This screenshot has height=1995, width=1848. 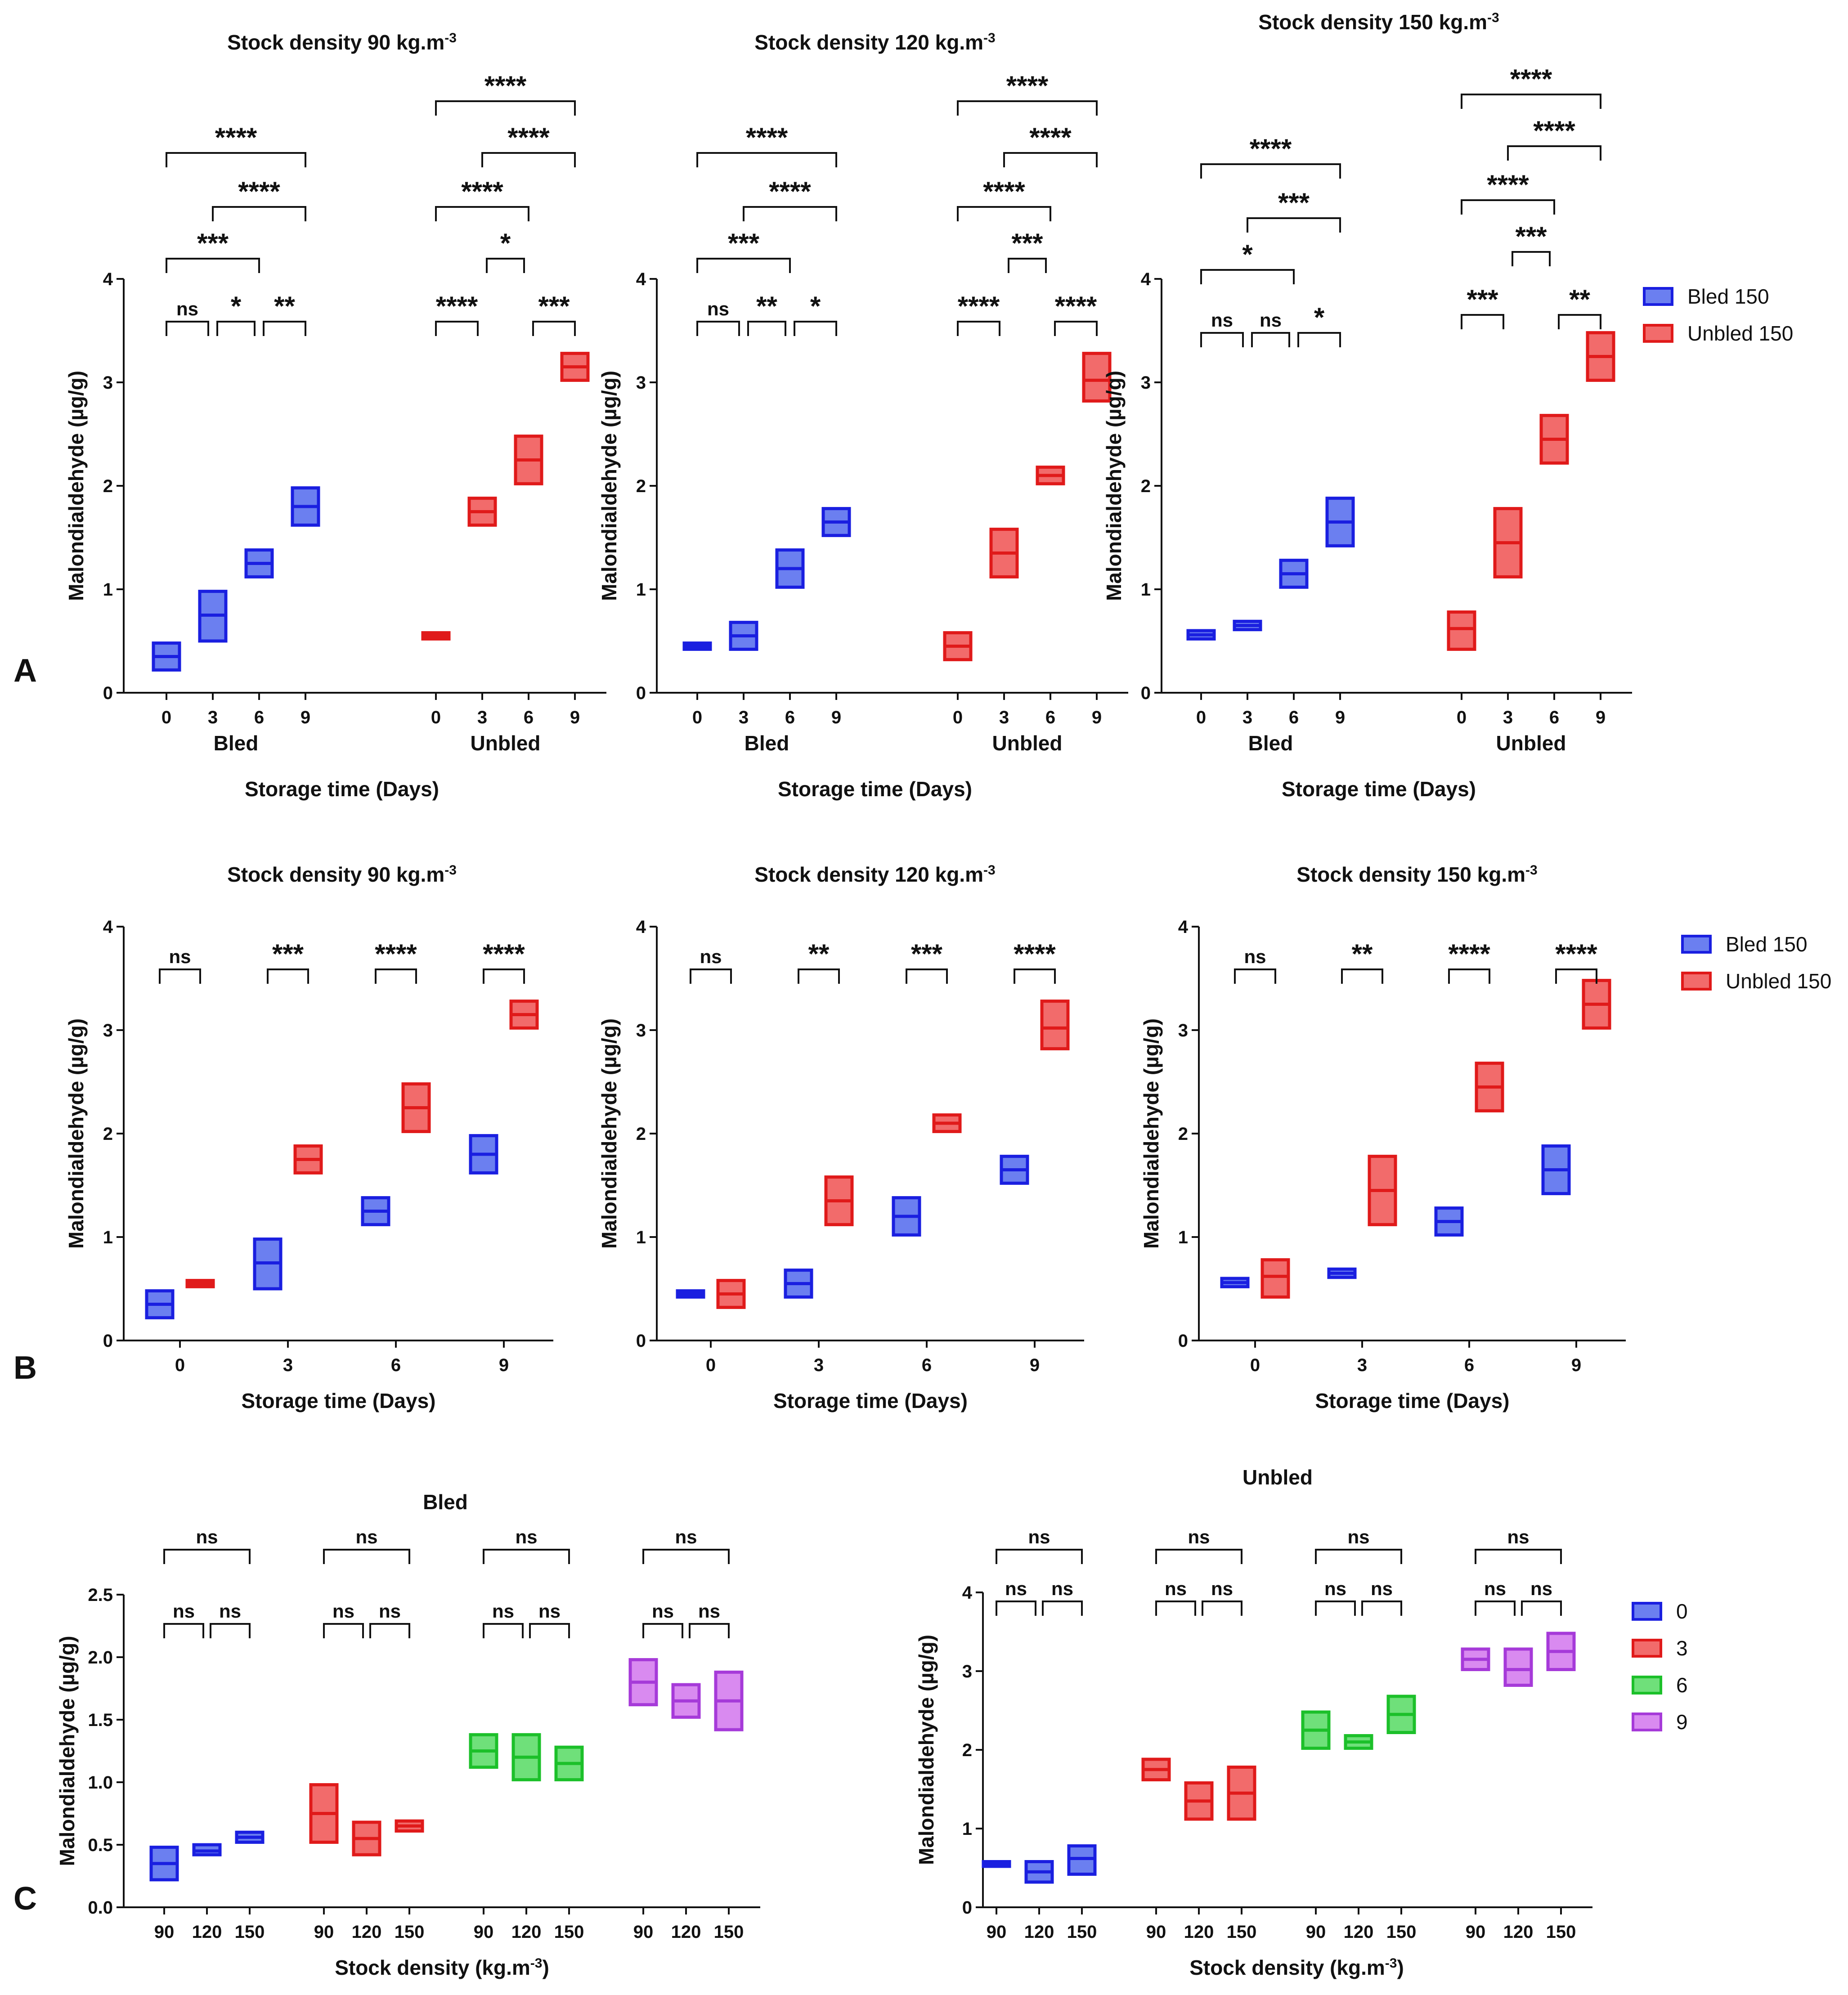 What do you see at coordinates (1682, 1648) in the screenshot?
I see `legend-label: 3` at bounding box center [1682, 1648].